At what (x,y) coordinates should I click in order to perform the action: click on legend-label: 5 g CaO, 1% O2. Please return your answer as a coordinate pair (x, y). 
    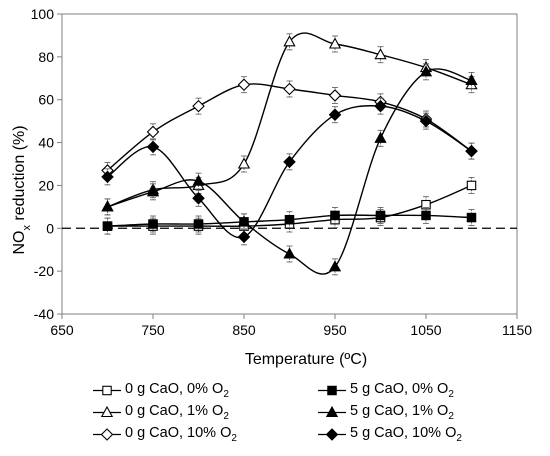
    Looking at the image, I should click on (402, 412).